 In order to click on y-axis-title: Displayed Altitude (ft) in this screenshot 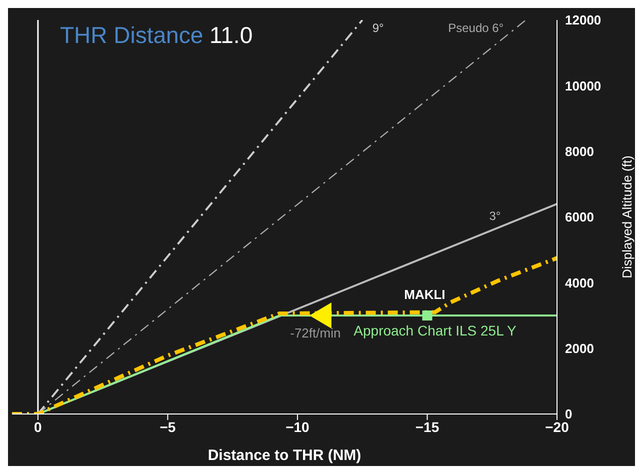, I will do `click(627, 217)`.